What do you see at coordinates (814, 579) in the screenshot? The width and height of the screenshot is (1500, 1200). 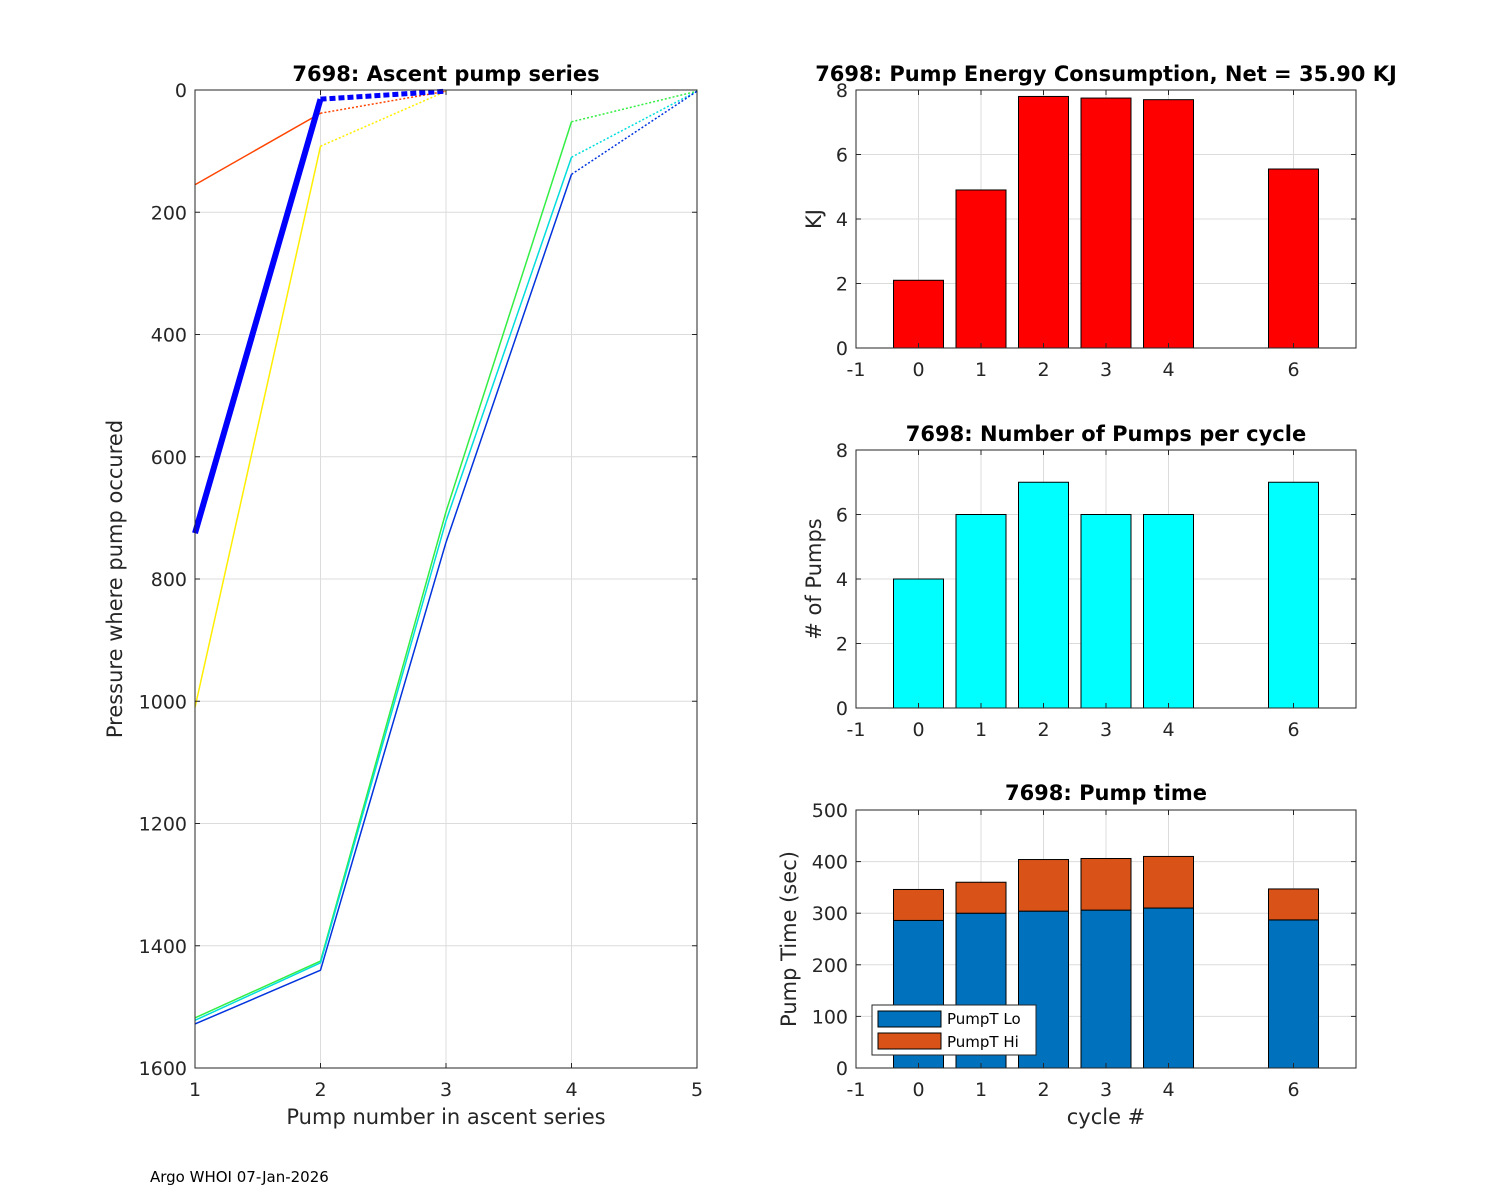 I see `npumps-ylabel: # of Pumps` at bounding box center [814, 579].